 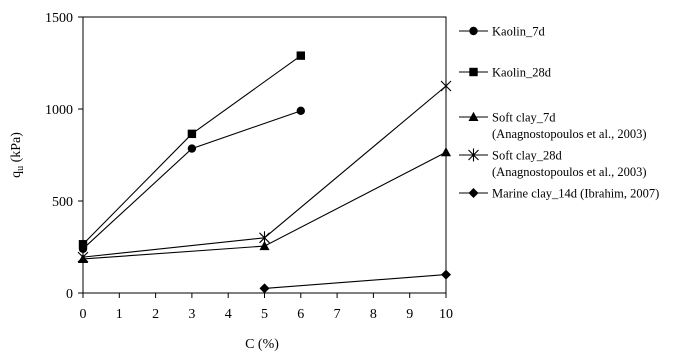 I want to click on x-tick-label: 2, so click(x=155, y=314).